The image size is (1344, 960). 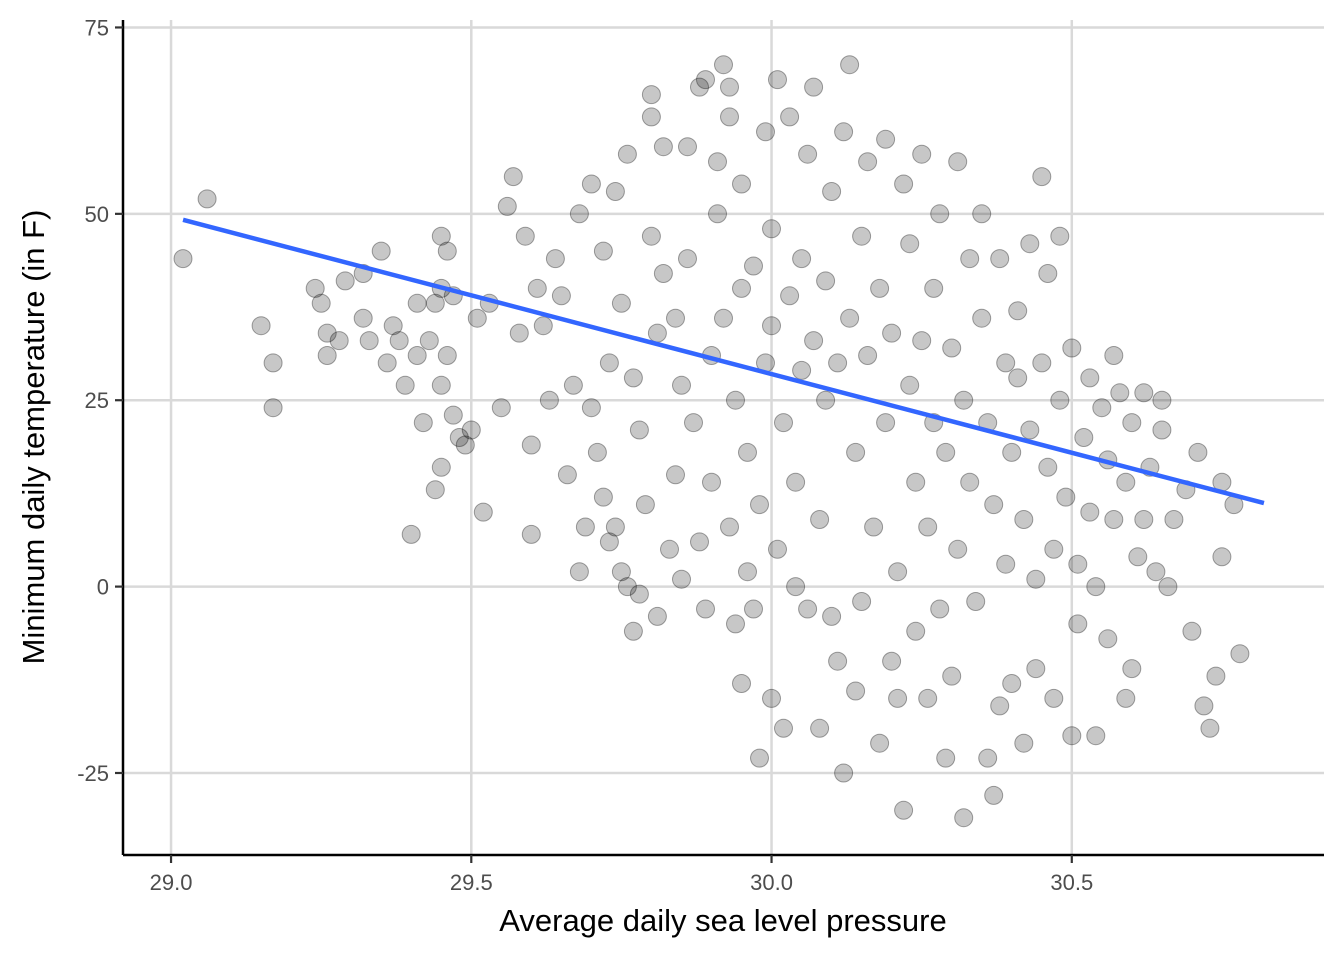 What do you see at coordinates (771, 882) in the screenshot?
I see `x-tick-label: 30.0` at bounding box center [771, 882].